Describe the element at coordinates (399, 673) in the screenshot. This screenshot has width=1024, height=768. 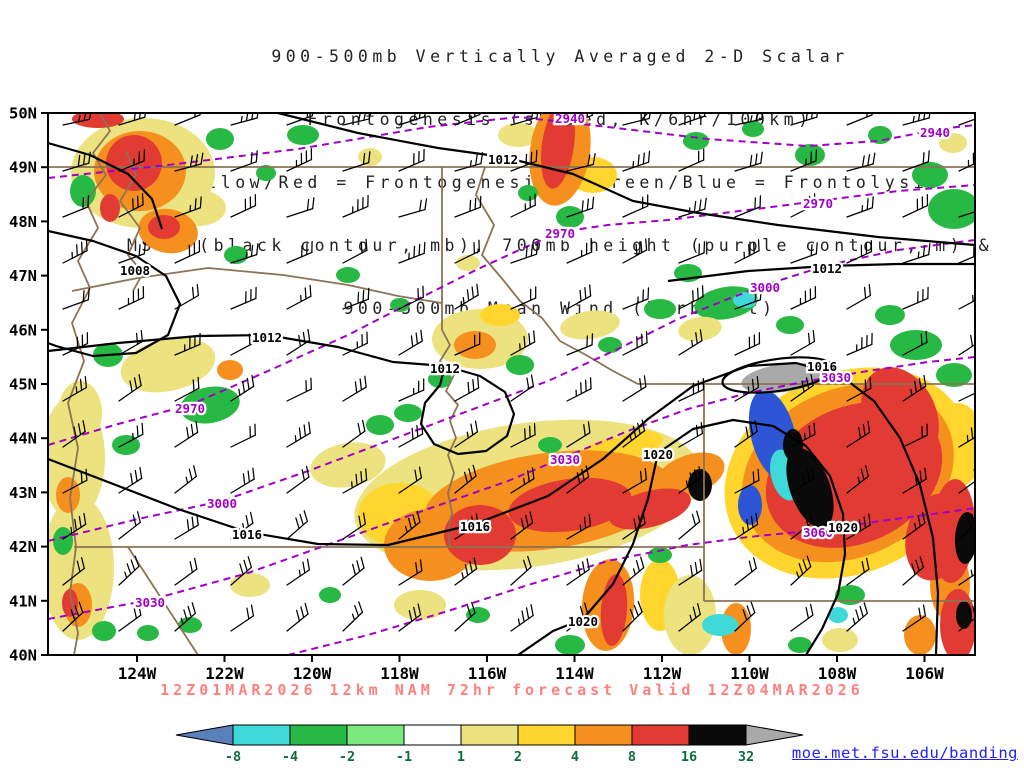
I see `svg-text: 118W` at that location.